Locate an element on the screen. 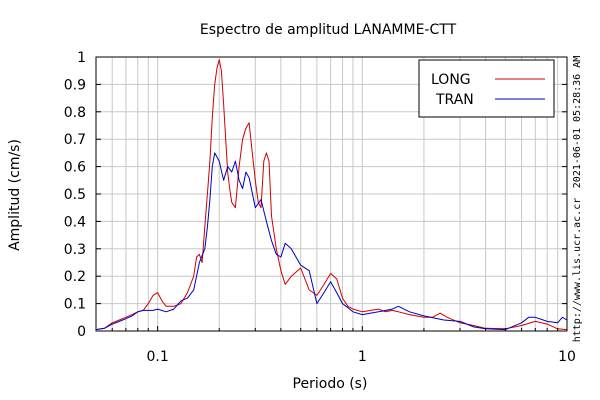 The image size is (600, 400). y-tick-labels: 0 0.1 0.2 0.3 0.4 0.5 0.6 0.7 0.8 0.9 1 is located at coordinates (75, 195).